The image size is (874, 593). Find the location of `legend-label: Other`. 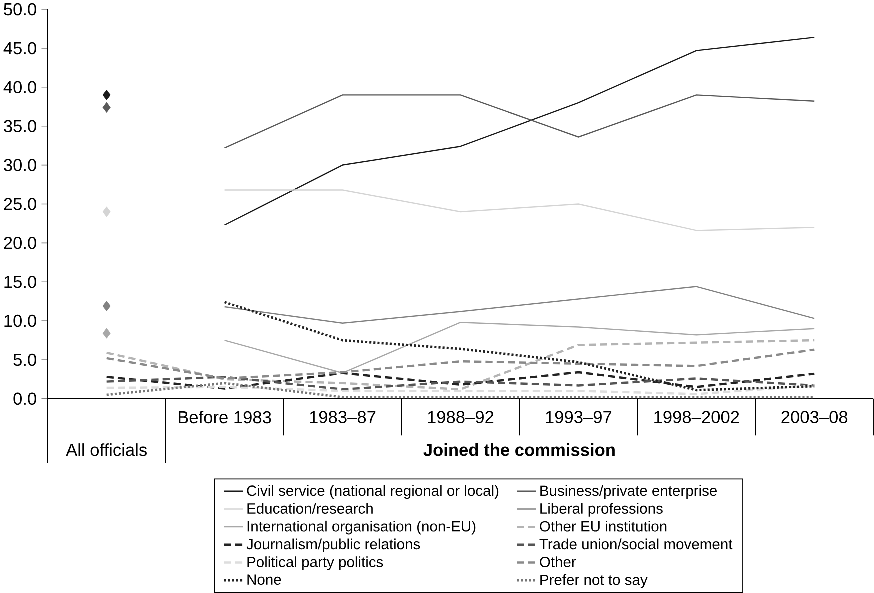

legend-label: Other is located at coordinates (558, 562).